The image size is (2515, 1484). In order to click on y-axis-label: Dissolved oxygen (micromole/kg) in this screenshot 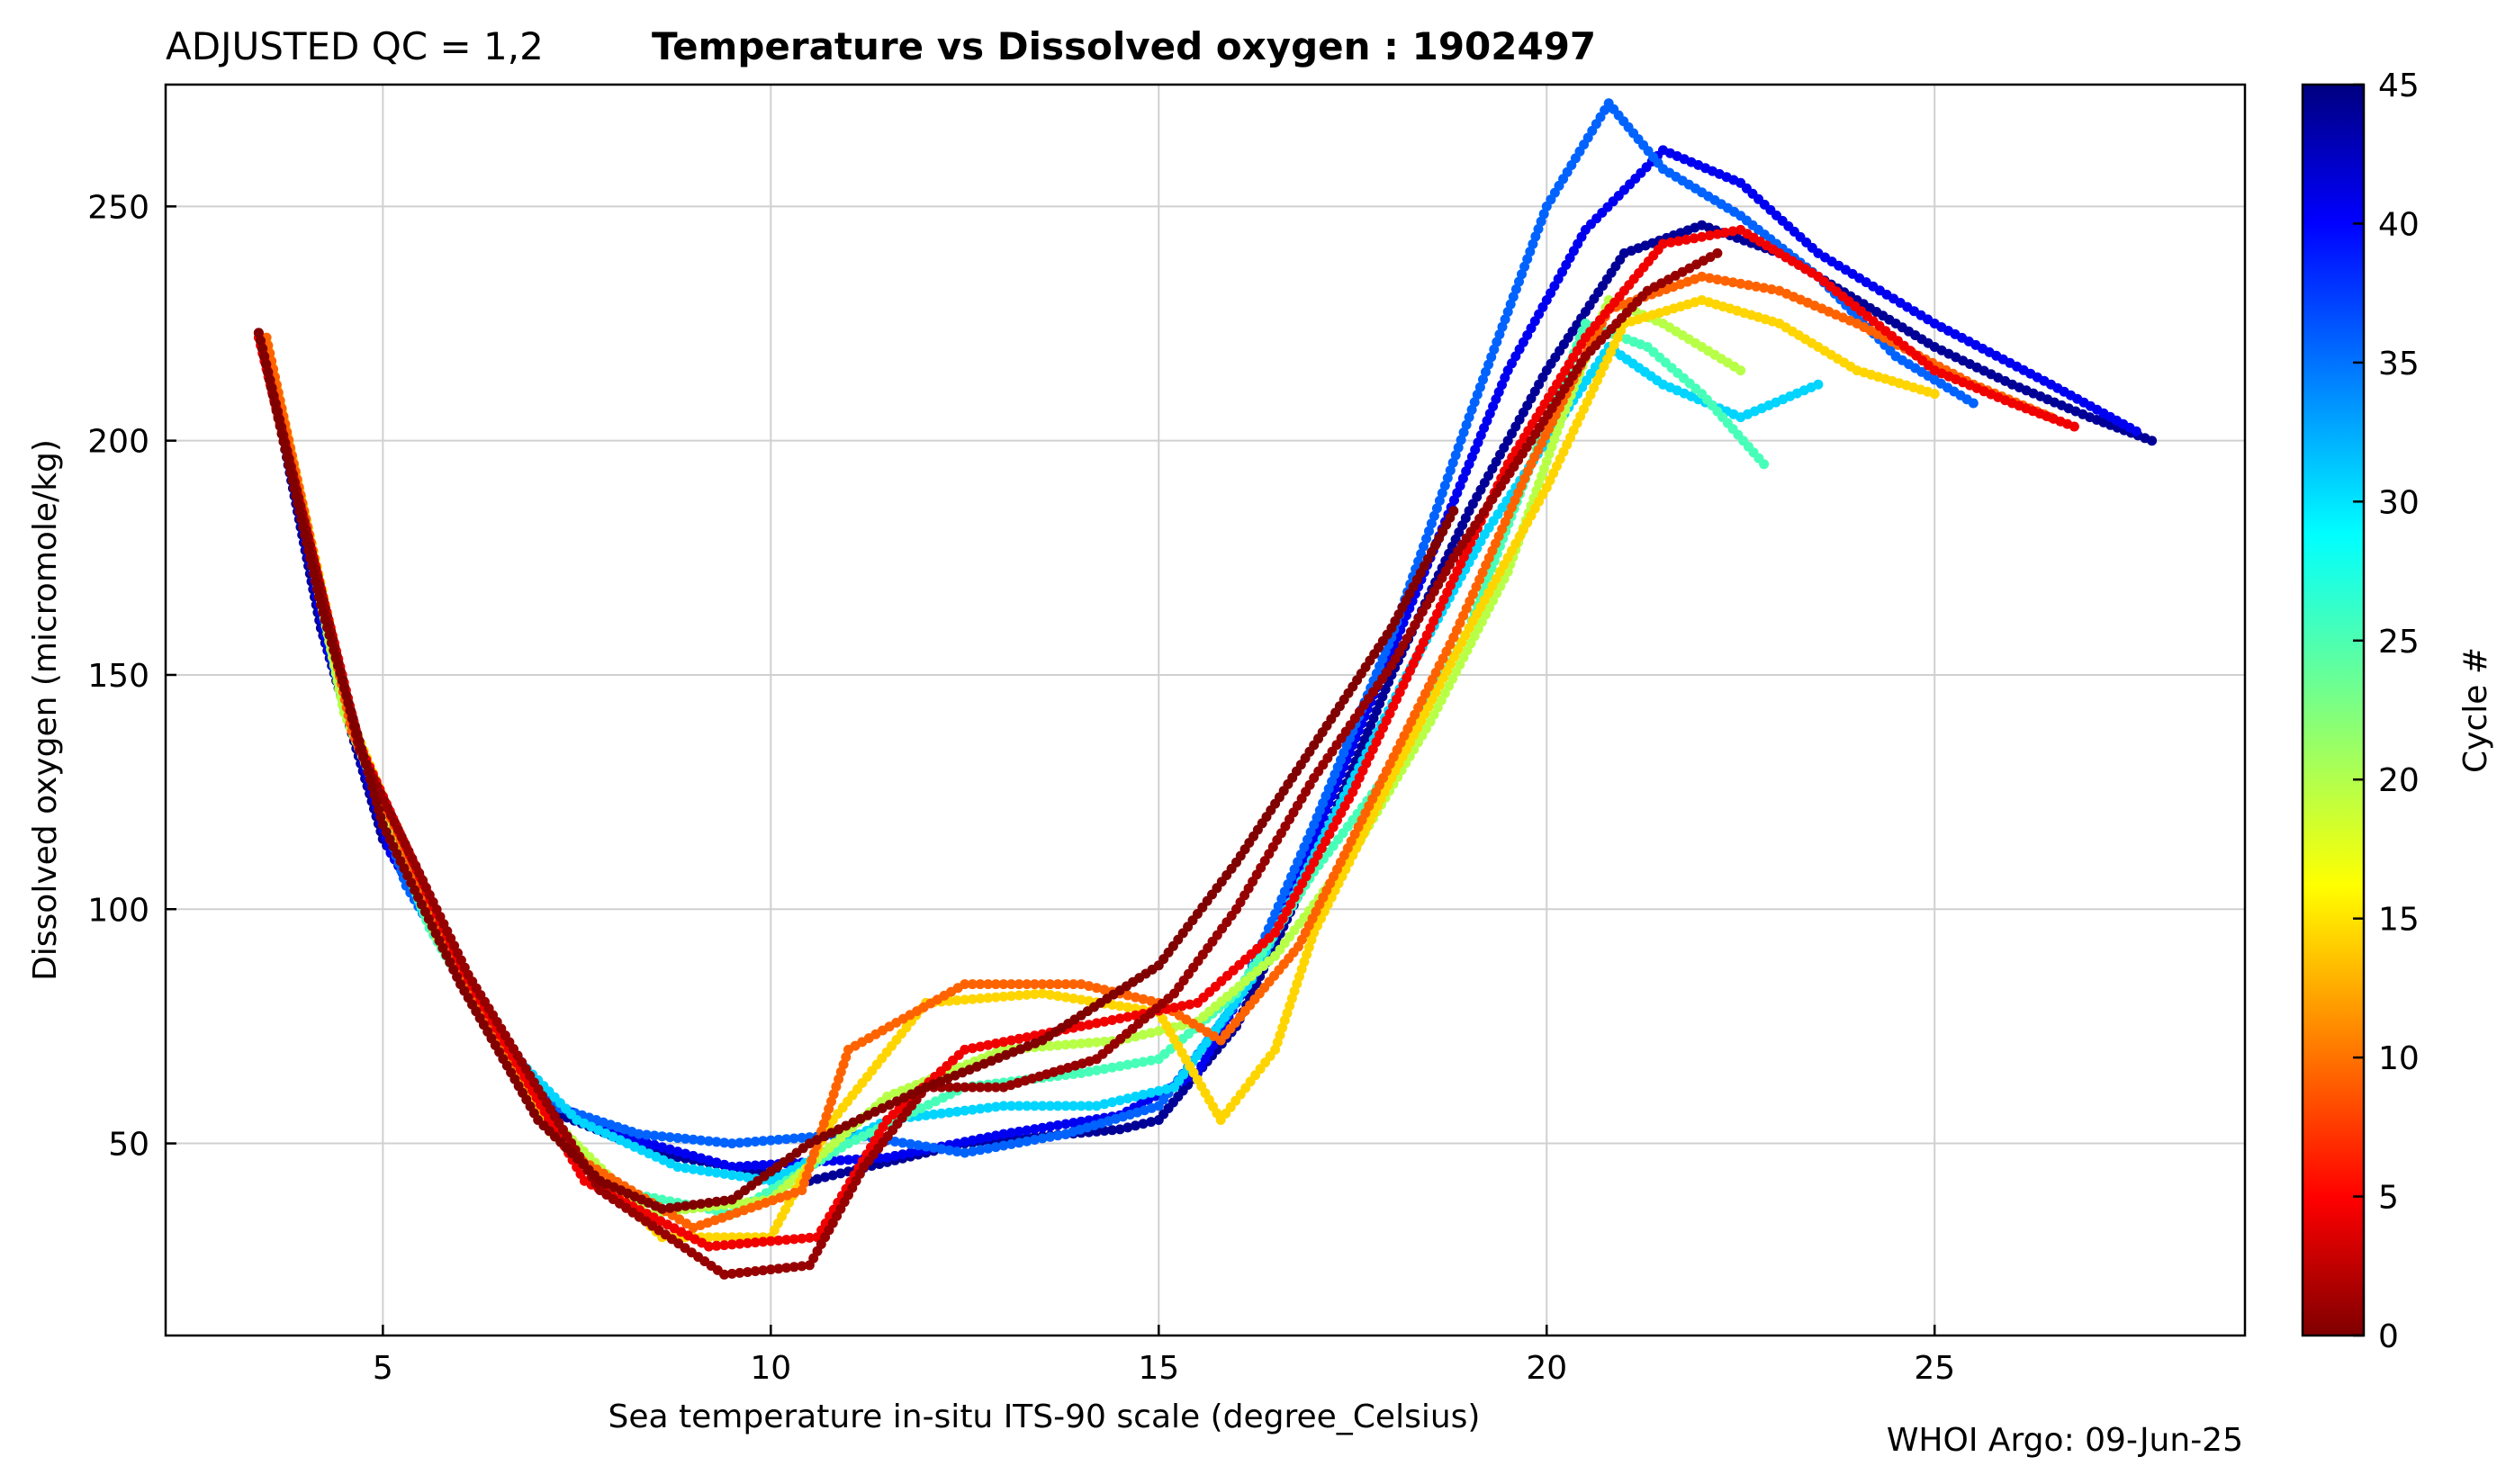, I will do `click(45, 710)`.